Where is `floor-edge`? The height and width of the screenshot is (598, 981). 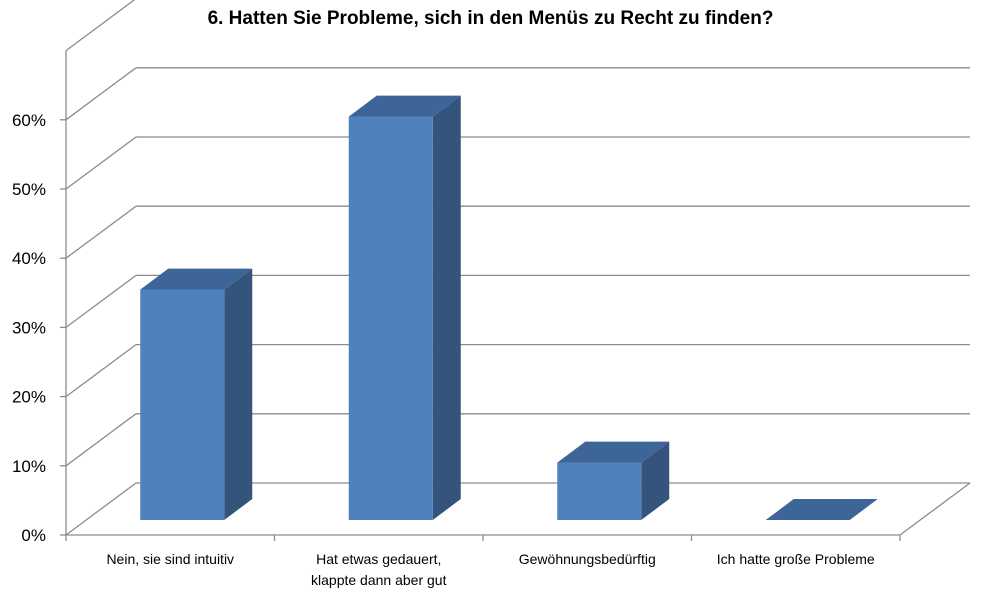
floor-edge is located at coordinates (935, 509).